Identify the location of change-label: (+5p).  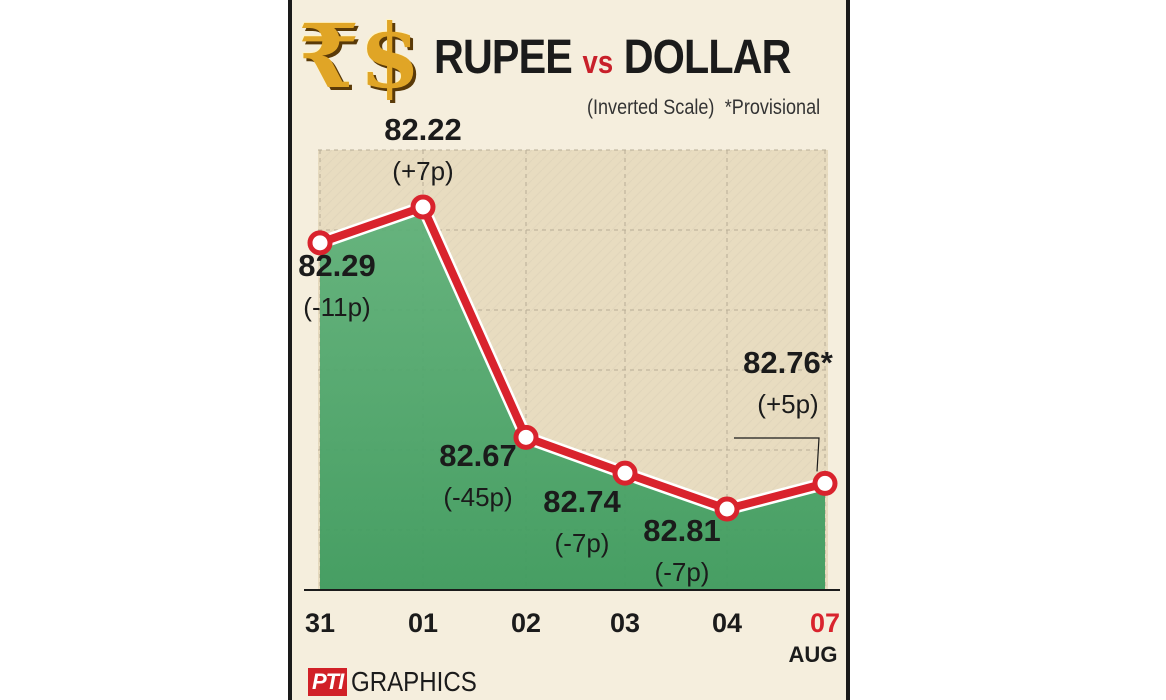
(787, 404).